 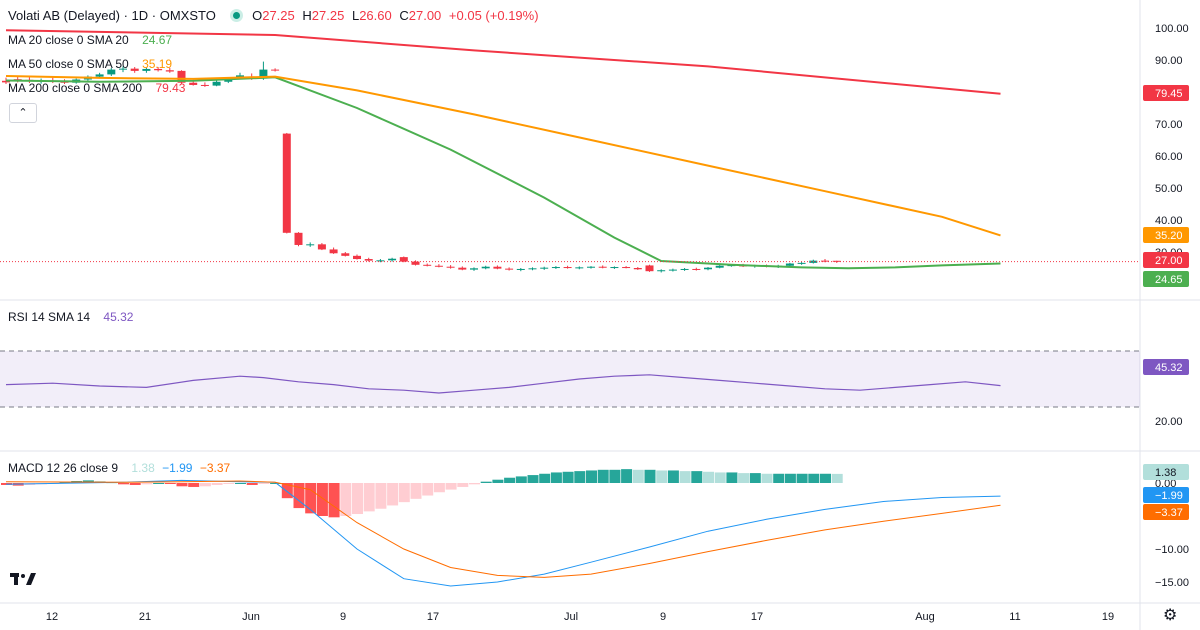 I want to click on time-axis-tick-label: 11, so click(x=1014, y=617).